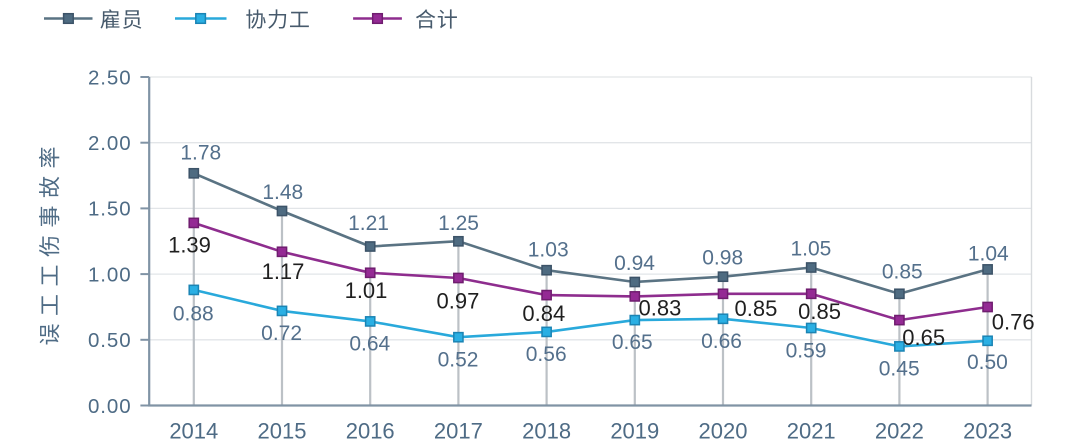  Describe the element at coordinates (368, 223) in the screenshot. I see `svg-text: 1.21` at that location.